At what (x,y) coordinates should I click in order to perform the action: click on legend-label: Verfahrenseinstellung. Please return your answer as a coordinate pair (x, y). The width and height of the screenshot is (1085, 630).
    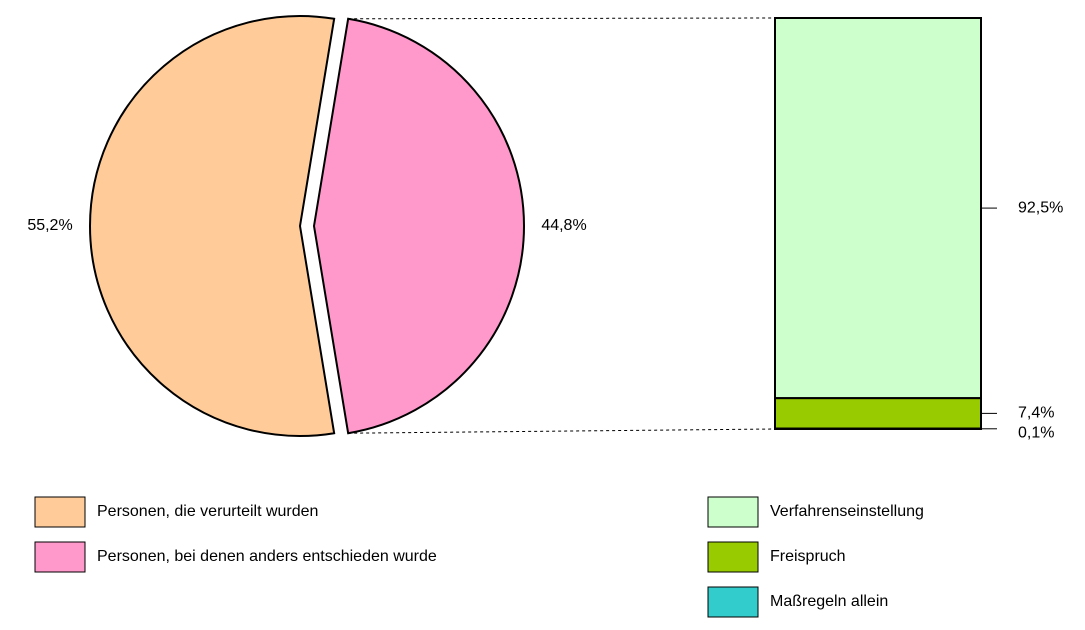
    Looking at the image, I should click on (847, 511).